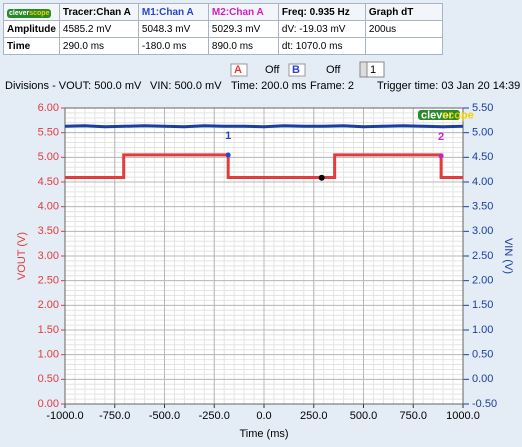 The height and width of the screenshot is (447, 522). I want to click on logo-text: scope, so click(39, 13).